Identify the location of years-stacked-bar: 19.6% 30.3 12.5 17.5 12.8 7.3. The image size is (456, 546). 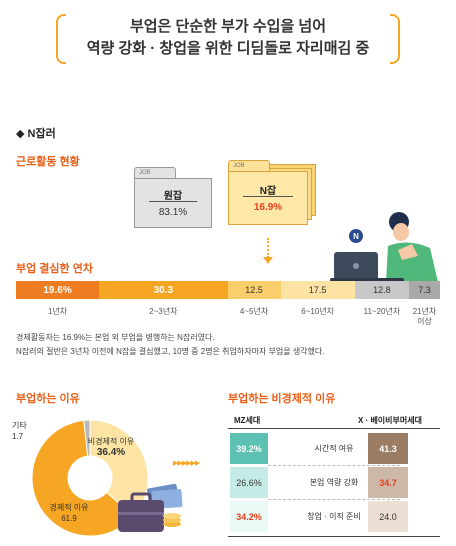
(228, 290).